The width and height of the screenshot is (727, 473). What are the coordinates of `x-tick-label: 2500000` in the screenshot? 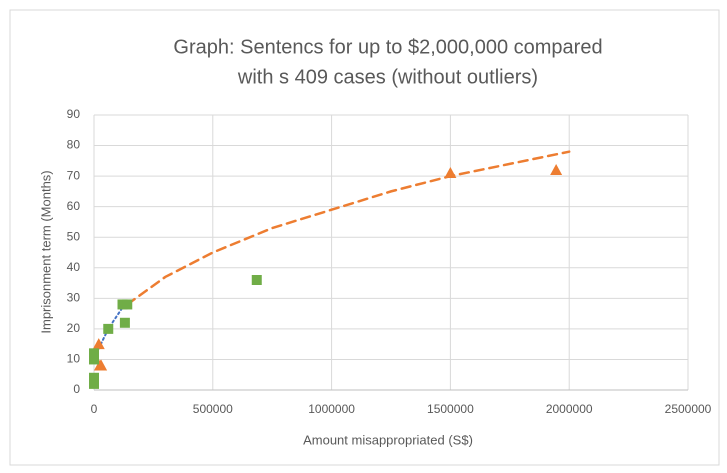 It's located at (688, 409).